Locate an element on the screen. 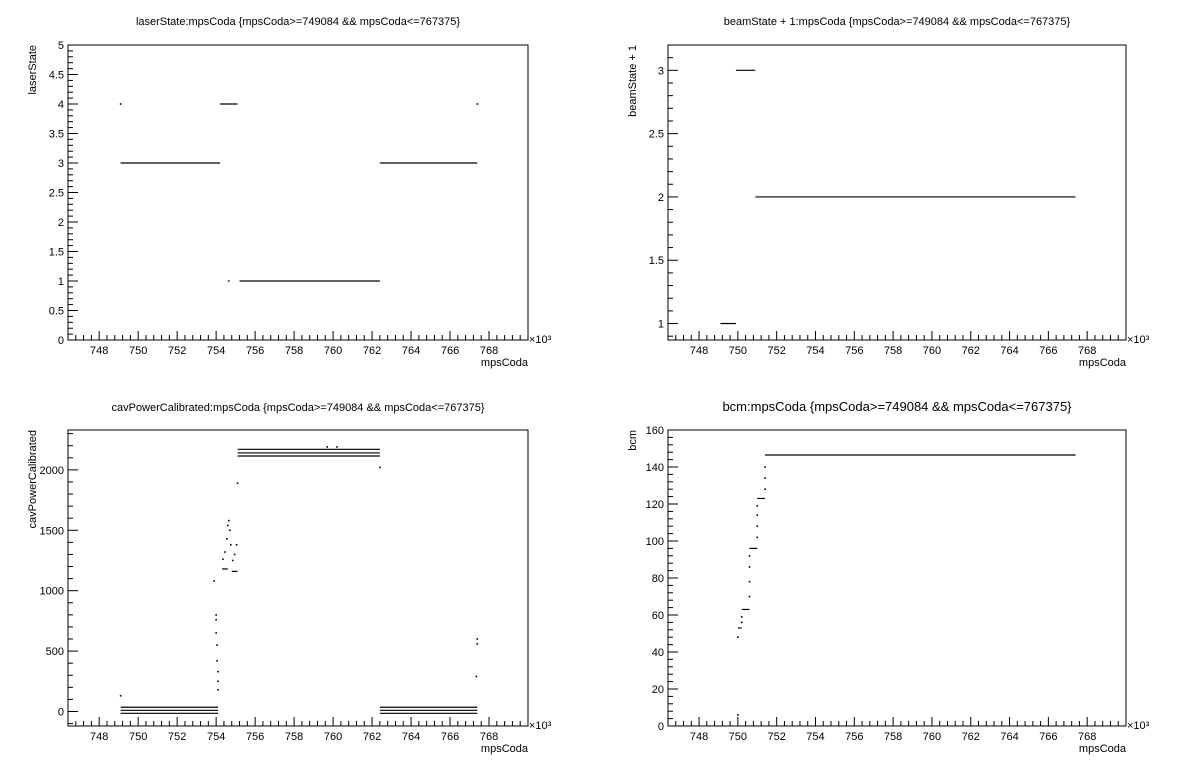  y-tick-label: 4 is located at coordinates (61, 105).